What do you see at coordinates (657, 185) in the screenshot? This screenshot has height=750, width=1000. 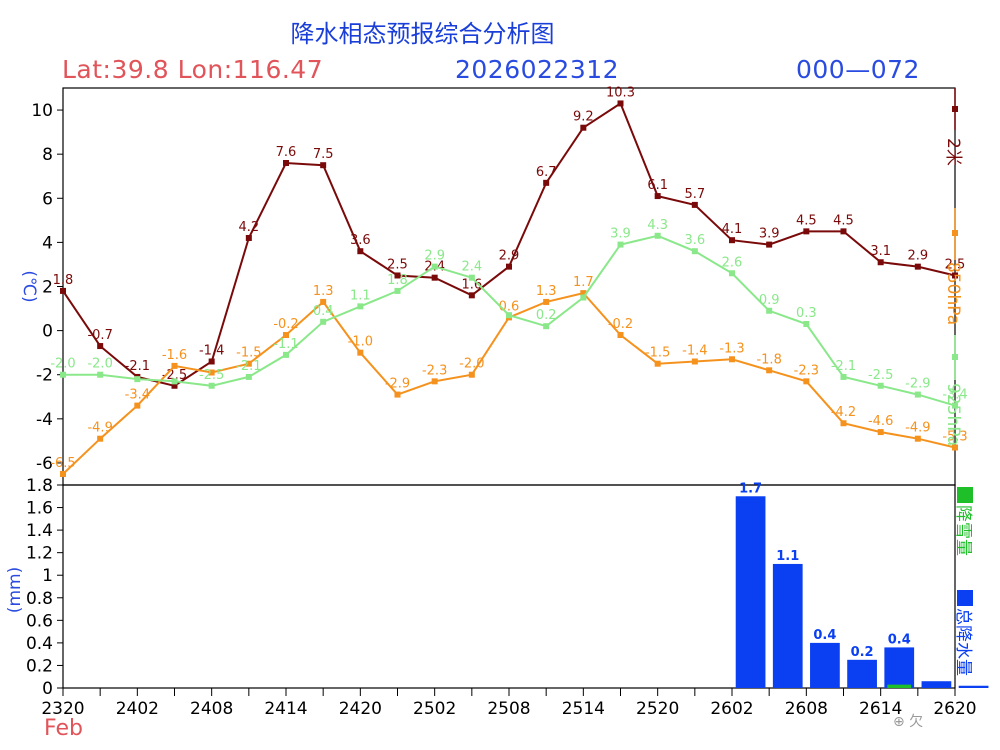 I see `t2m-data-label: 6.1` at bounding box center [657, 185].